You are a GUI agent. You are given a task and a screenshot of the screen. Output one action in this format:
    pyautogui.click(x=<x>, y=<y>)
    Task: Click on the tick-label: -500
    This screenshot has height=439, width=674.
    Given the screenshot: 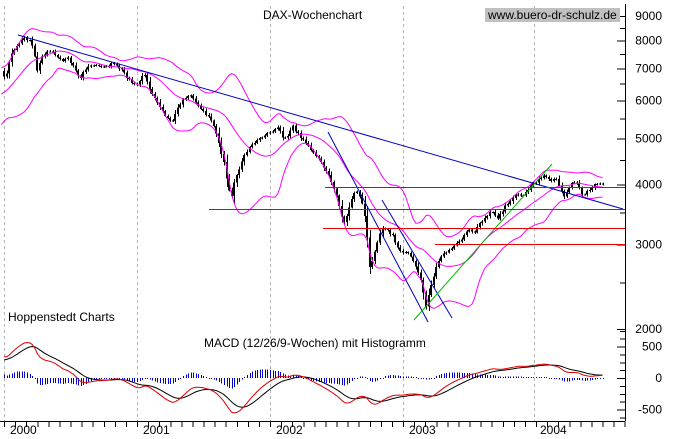 What is the action you would take?
    pyautogui.click(x=650, y=410)
    